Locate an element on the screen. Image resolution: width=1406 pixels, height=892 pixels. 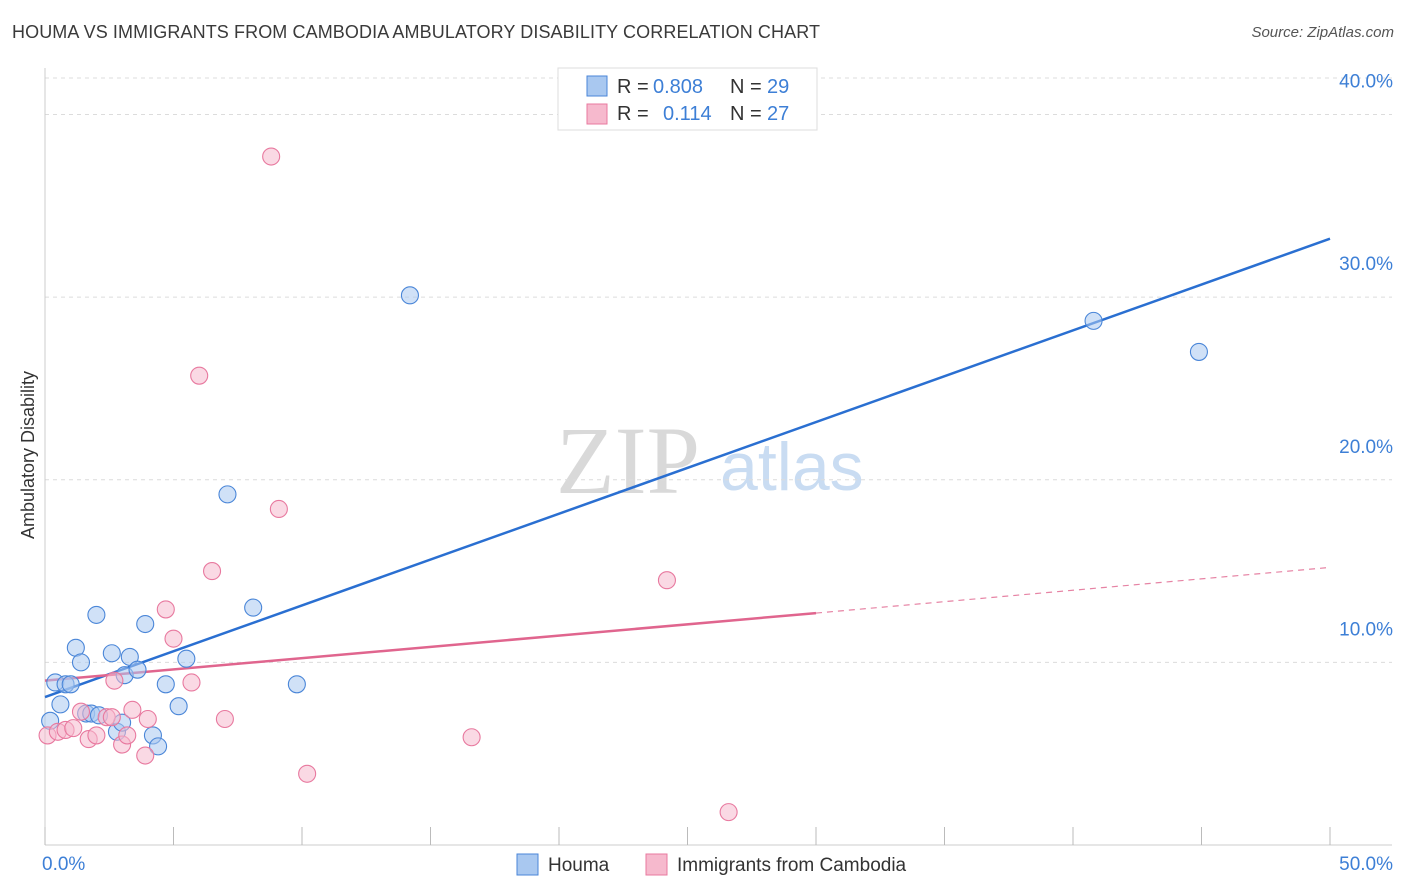
trend-line-extension is located at coordinates (1073, 590).